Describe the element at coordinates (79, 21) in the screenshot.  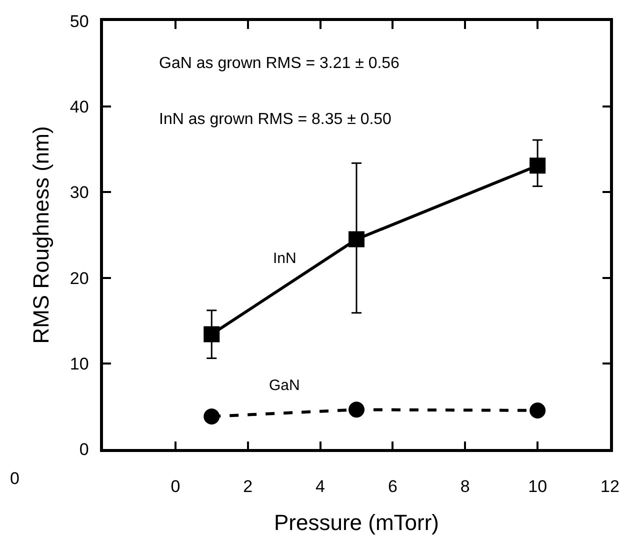
I see `y-tick-label: 50` at that location.